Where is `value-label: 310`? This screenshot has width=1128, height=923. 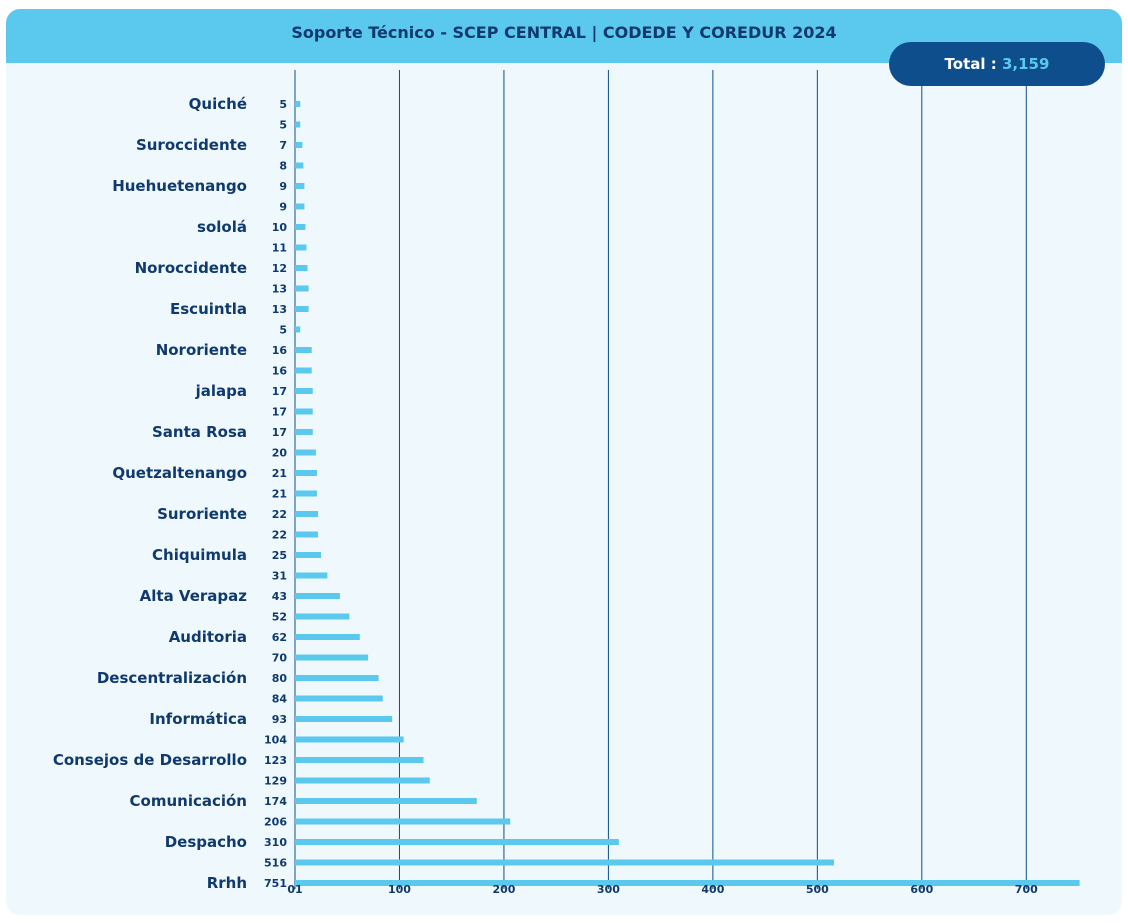 value-label: 310 is located at coordinates (275, 842).